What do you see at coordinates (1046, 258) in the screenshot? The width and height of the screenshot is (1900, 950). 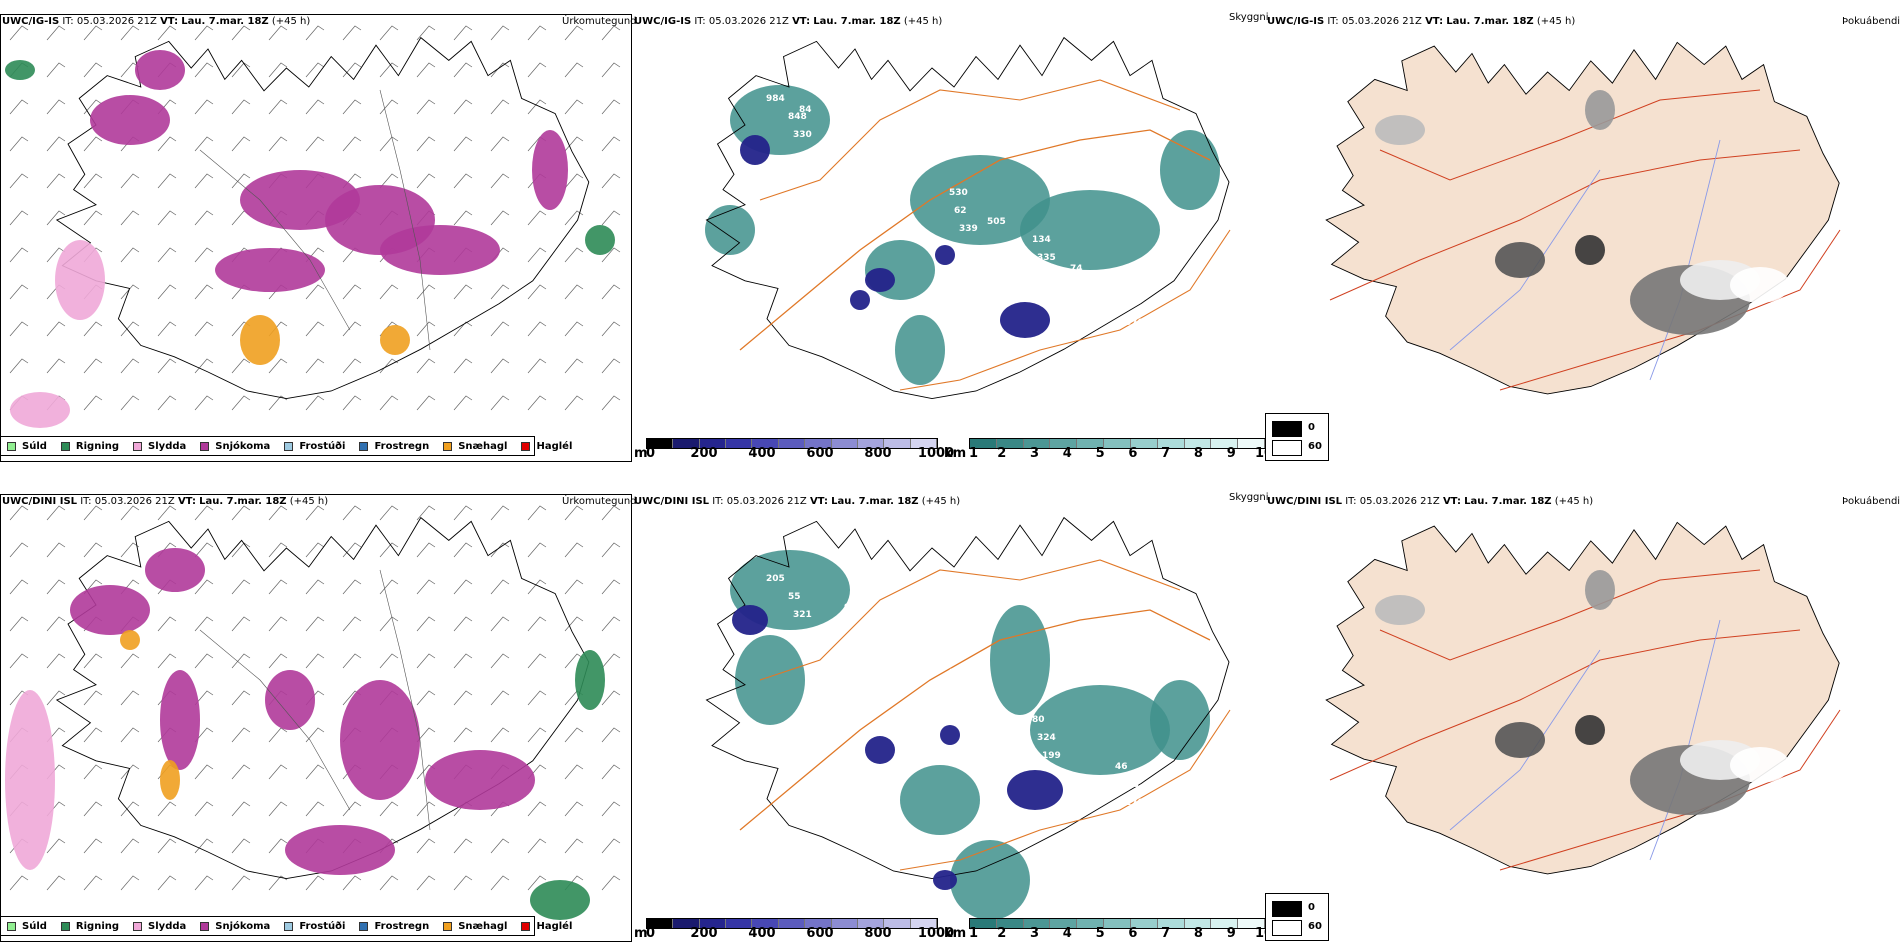 I see `visibility-value-label: 335` at bounding box center [1046, 258].